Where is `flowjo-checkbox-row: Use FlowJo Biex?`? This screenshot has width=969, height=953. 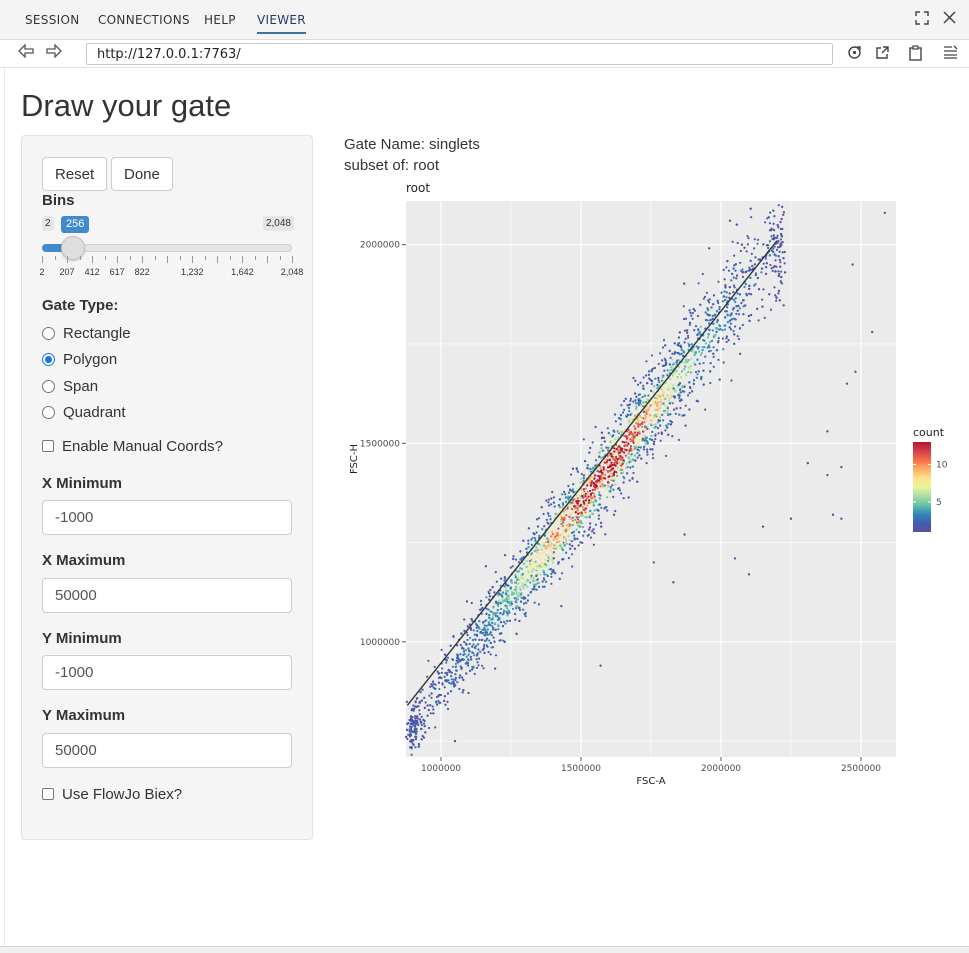
flowjo-checkbox-row: Use FlowJo Biex? is located at coordinates (112, 794).